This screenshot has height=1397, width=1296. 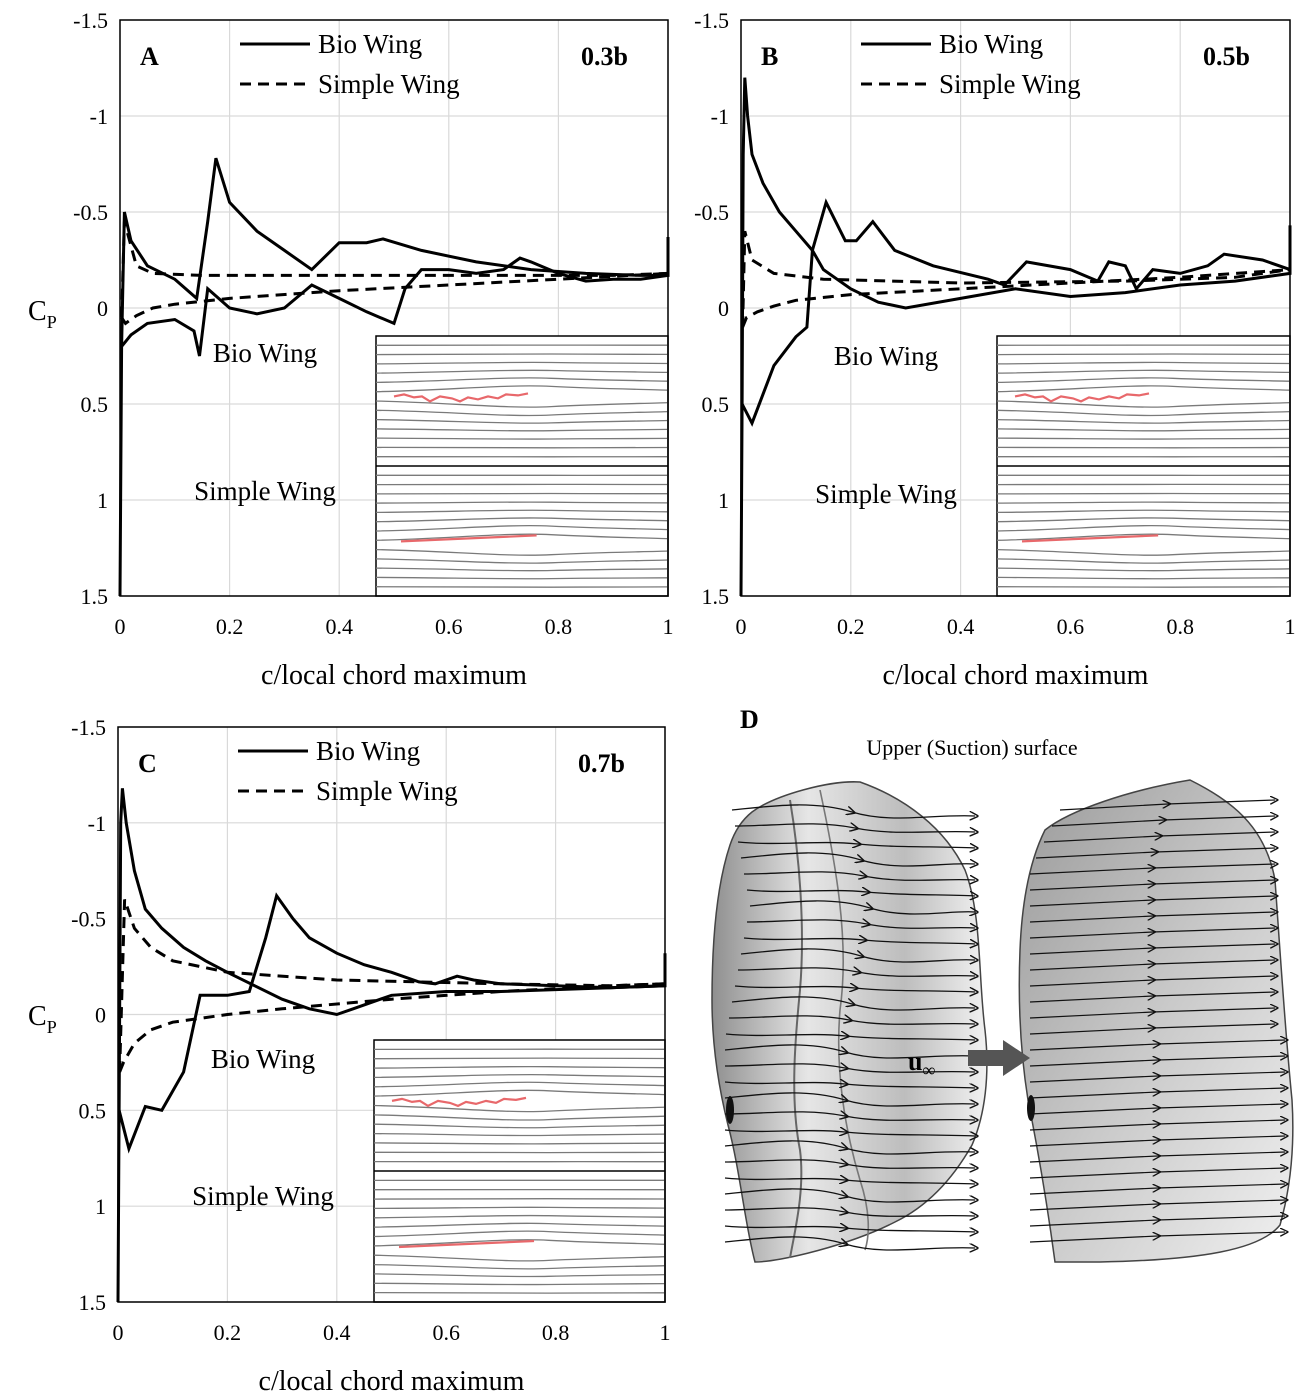 I want to click on y-tick-label: 0, so click(x=100, y=1015).